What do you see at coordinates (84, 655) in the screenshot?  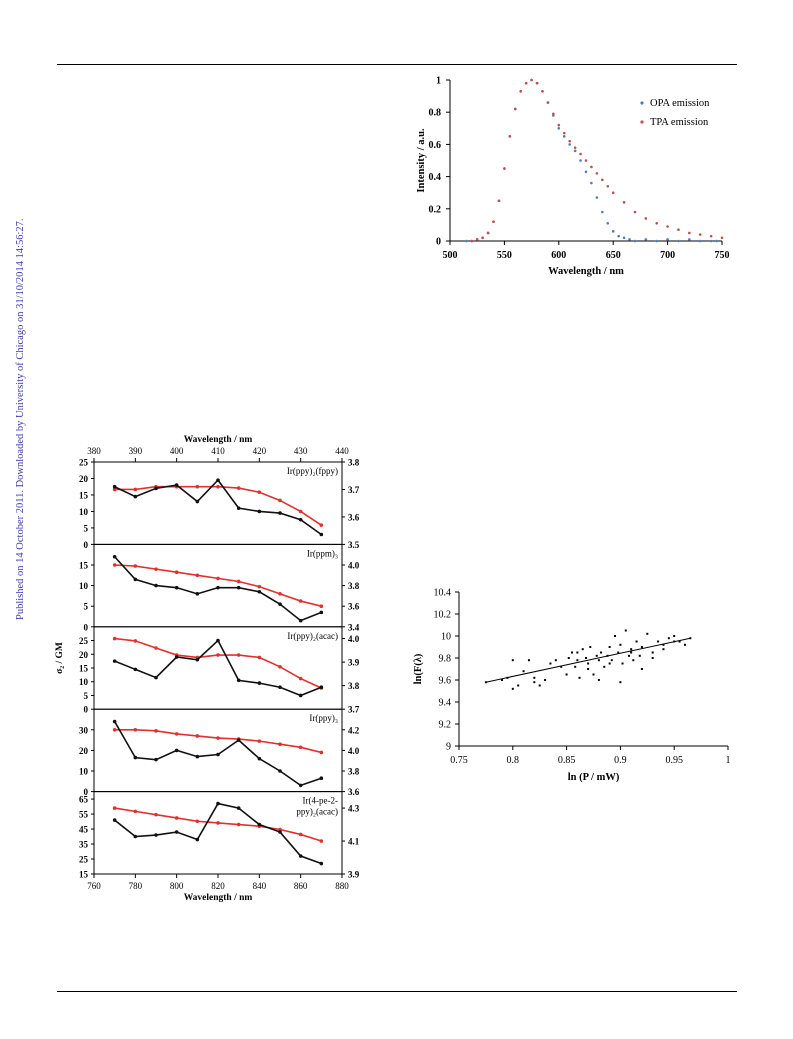 I see `left-tick-label: 20` at bounding box center [84, 655].